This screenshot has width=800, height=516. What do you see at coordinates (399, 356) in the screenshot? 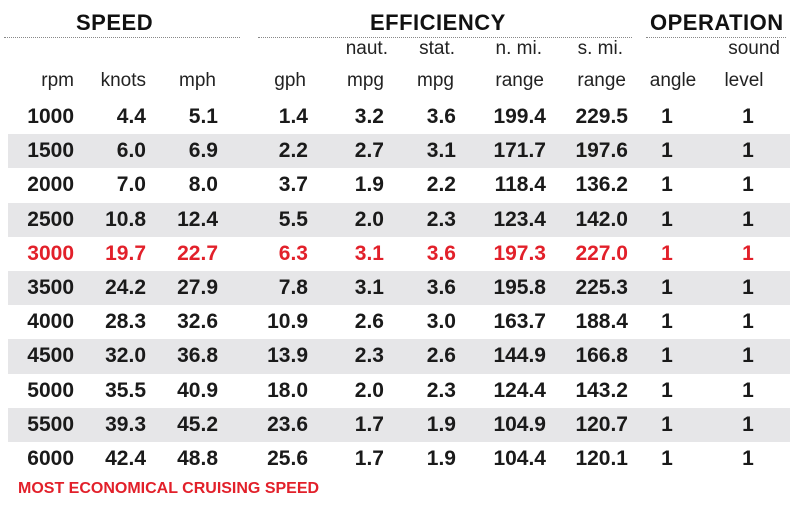
I see `table-row: 4500 32.0 36.8 13.9 2.3 2.6 144.9 166.8 1 1` at bounding box center [399, 356].